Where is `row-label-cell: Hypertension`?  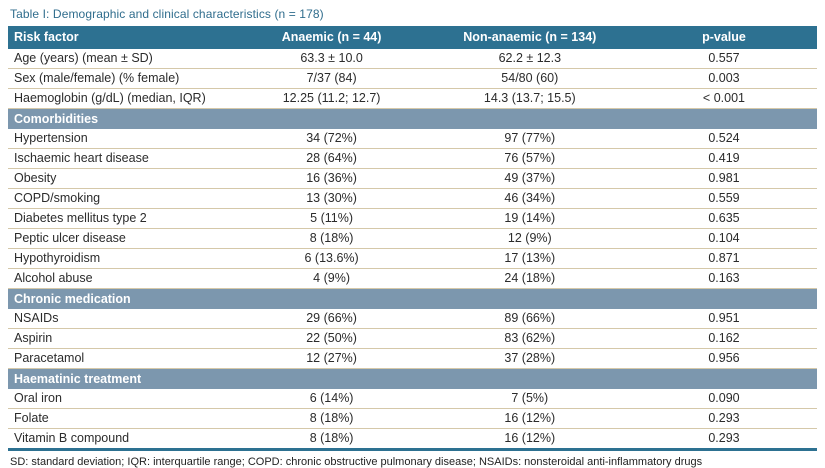 row-label-cell: Hypertension is located at coordinates (121, 139).